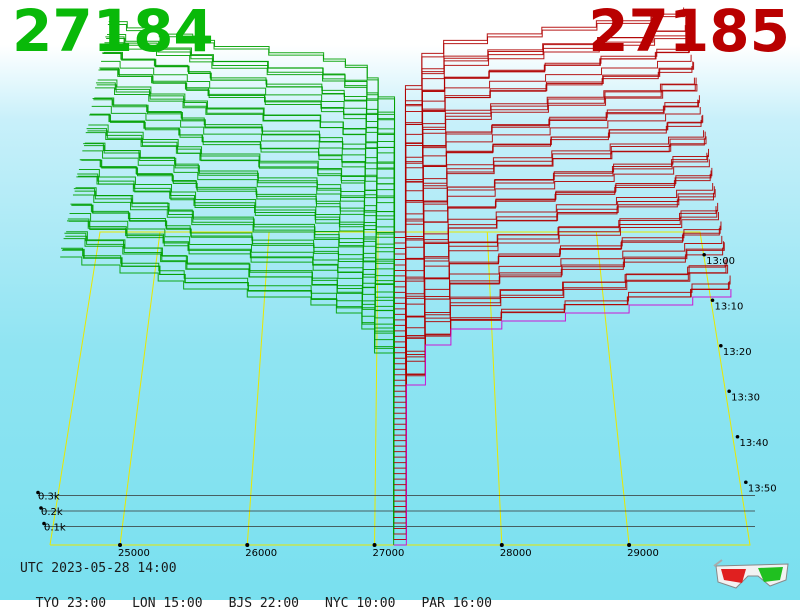 This screenshot has width=800, height=611. I want to click on price-tick-label: 27000, so click(389, 553).